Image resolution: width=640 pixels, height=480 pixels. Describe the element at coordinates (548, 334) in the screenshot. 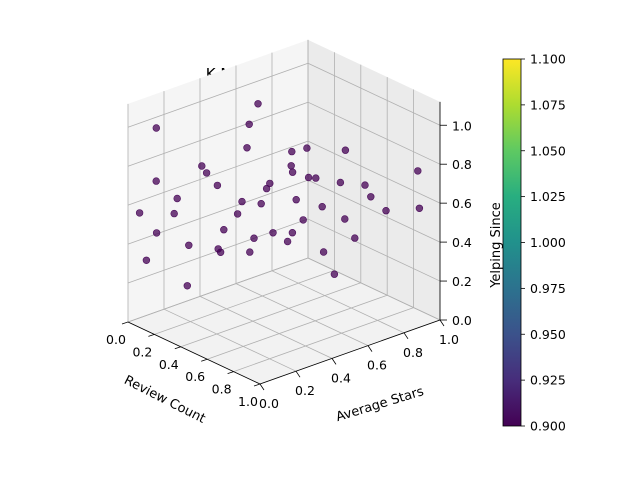

I see `colorbar-tick-label: 0.950` at that location.